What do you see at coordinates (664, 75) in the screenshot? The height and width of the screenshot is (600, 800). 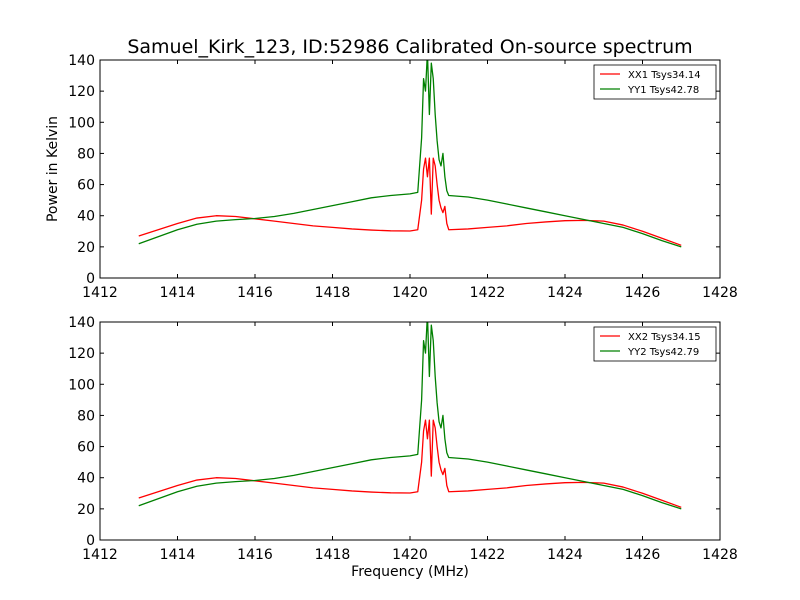 I see `legend-label: XX1 Tsys34.14` at bounding box center [664, 75].